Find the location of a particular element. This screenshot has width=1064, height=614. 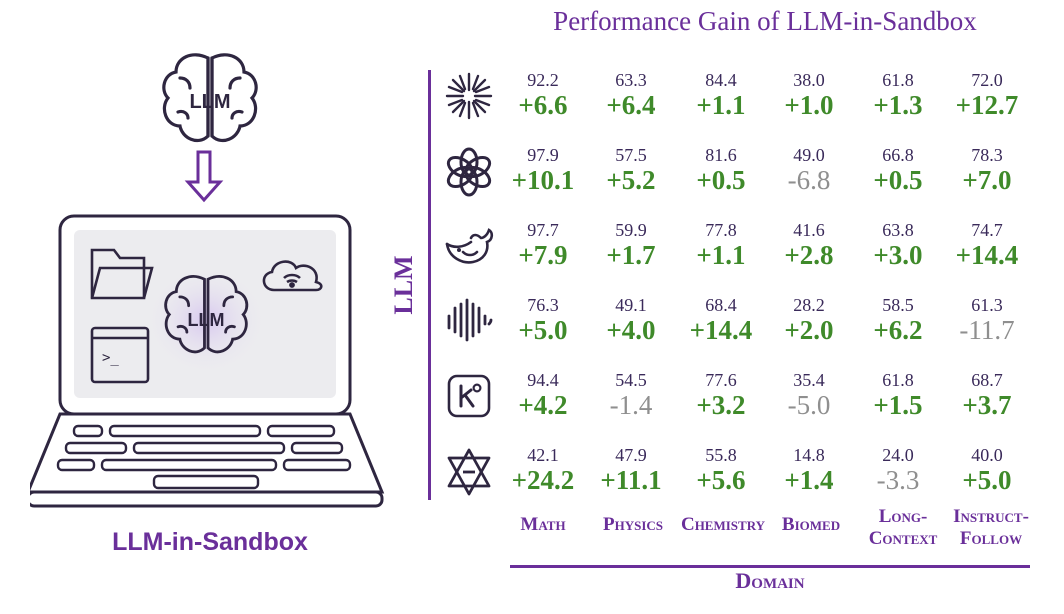

base-score: 61.8 is located at coordinates (898, 380).